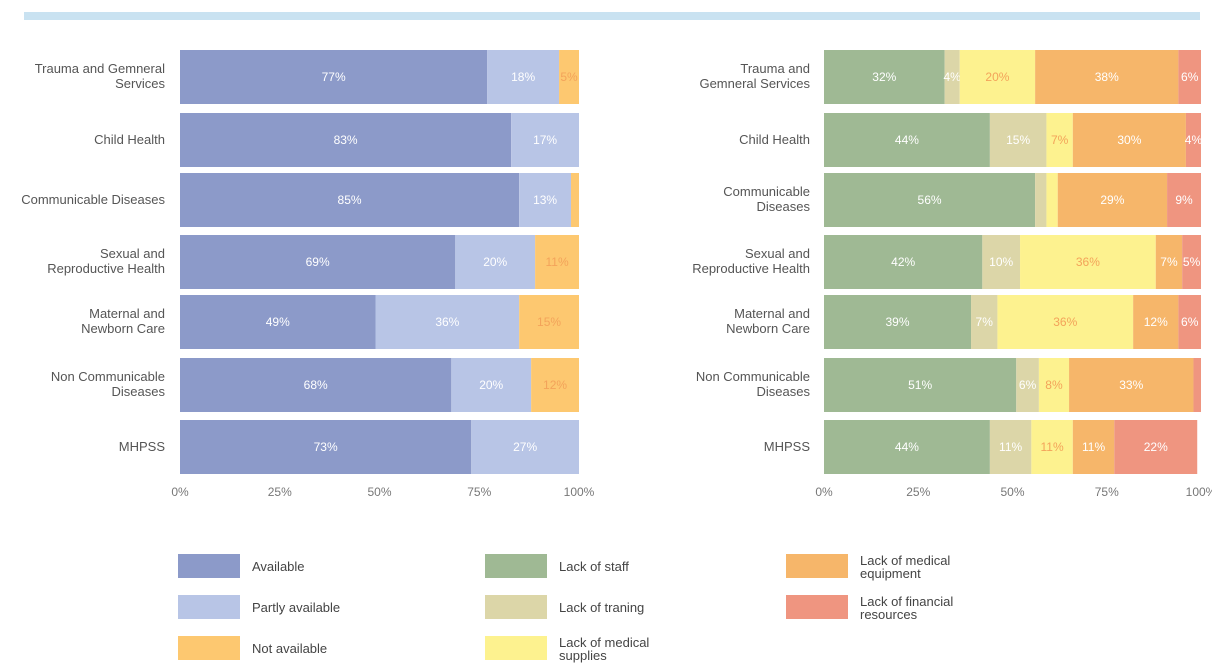 The image size is (1212, 664). Describe the element at coordinates (545, 200) in the screenshot. I see `bar-data-label: 13%` at that location.